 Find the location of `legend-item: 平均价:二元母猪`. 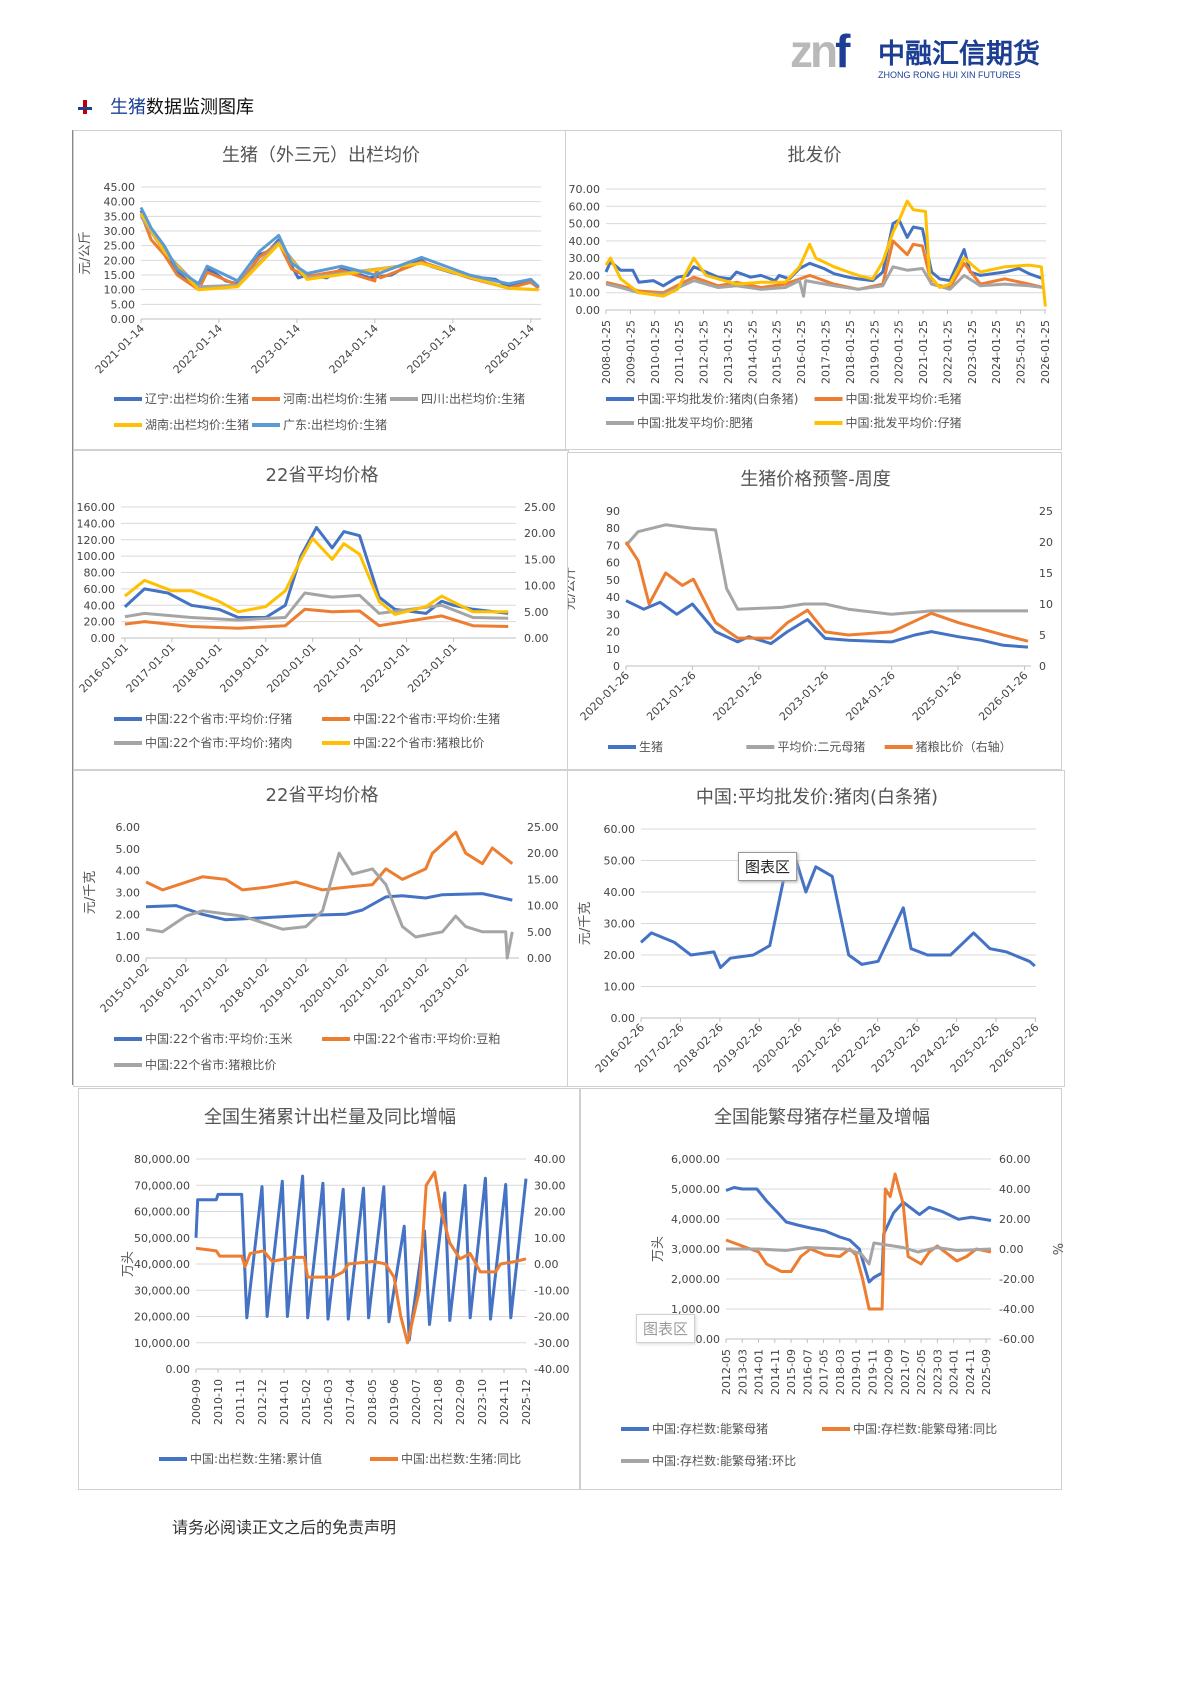

legend-item: 平均价:二元母猪 is located at coordinates (805, 747).